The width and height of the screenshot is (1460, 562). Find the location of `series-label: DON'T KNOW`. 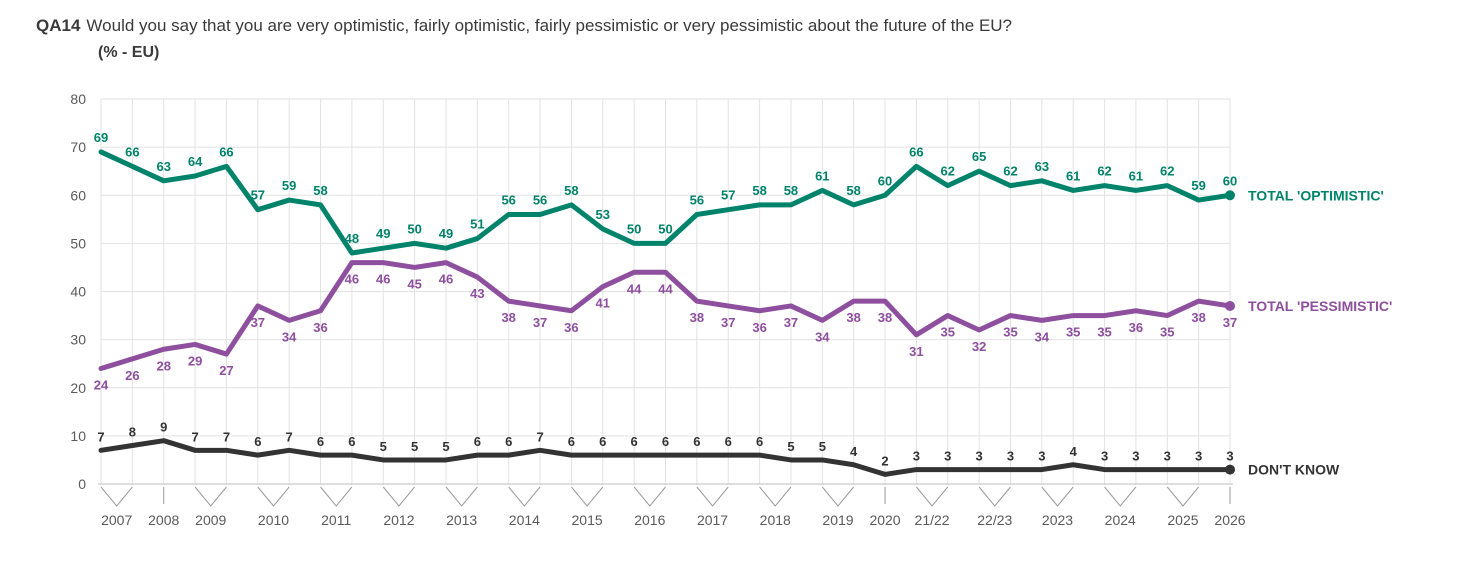

series-label: DON'T KNOW is located at coordinates (1294, 470).